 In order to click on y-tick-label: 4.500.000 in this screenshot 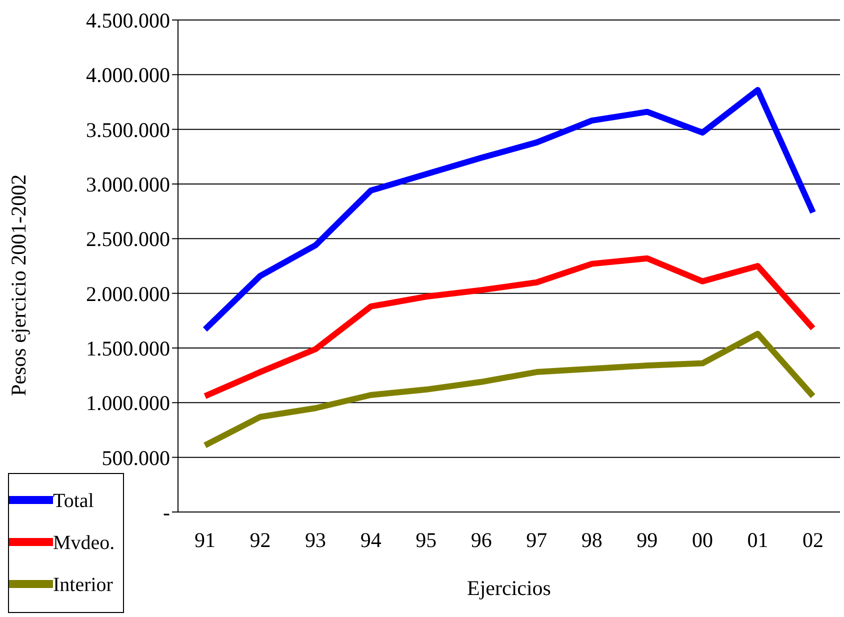, I will do `click(128, 20)`.